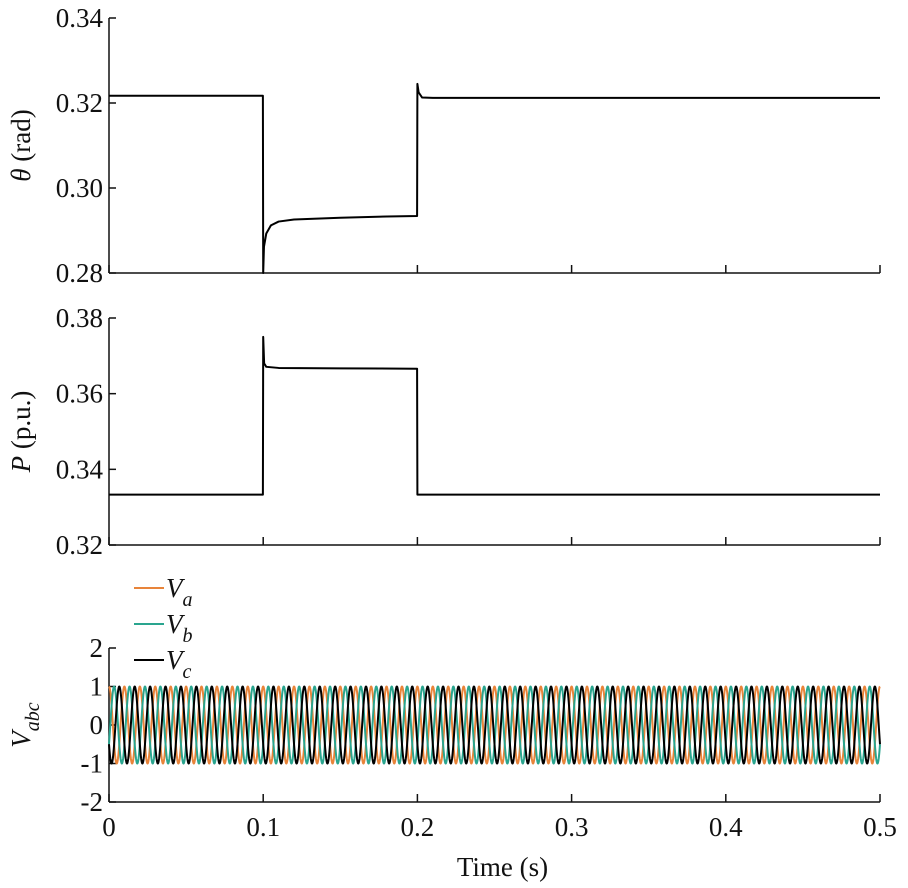 The height and width of the screenshot is (888, 908). What do you see at coordinates (33, 716) in the screenshot?
I see `y-axis-label-subscript: abc` at bounding box center [33, 716].